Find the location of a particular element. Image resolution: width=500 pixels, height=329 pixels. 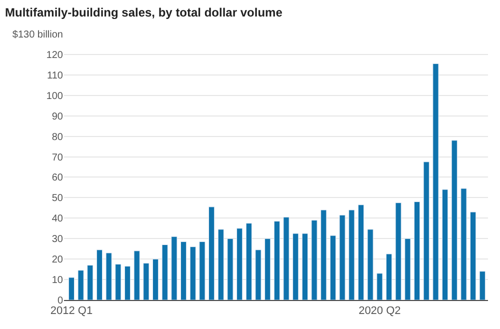

y-tick-label: 50 is located at coordinates (58, 198).